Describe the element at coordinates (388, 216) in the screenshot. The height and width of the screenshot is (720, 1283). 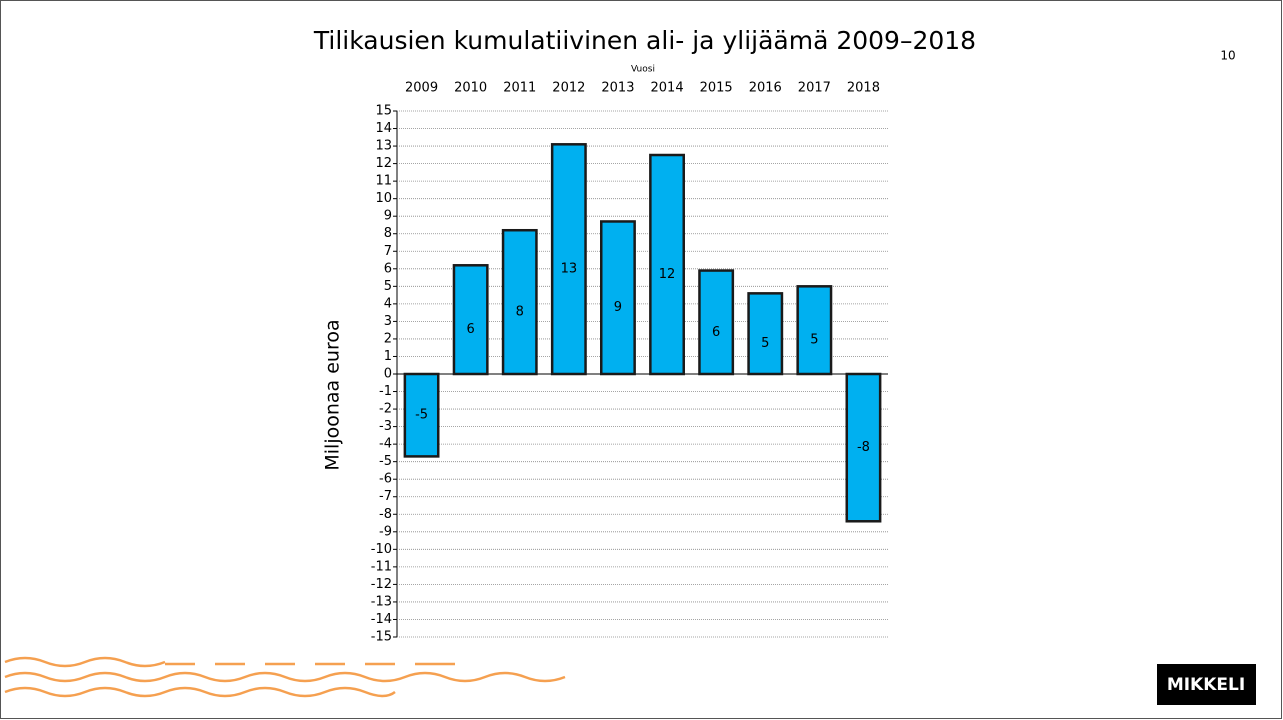
I see `y-tick-label: 9` at that location.